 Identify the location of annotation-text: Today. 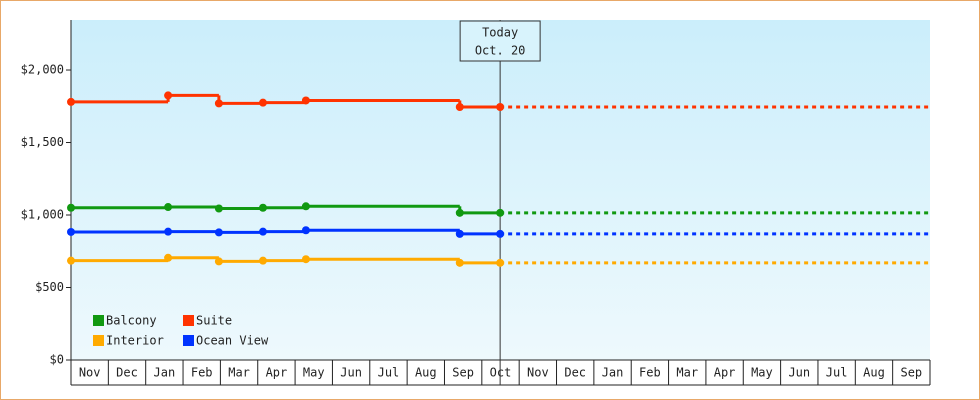
(500, 33).